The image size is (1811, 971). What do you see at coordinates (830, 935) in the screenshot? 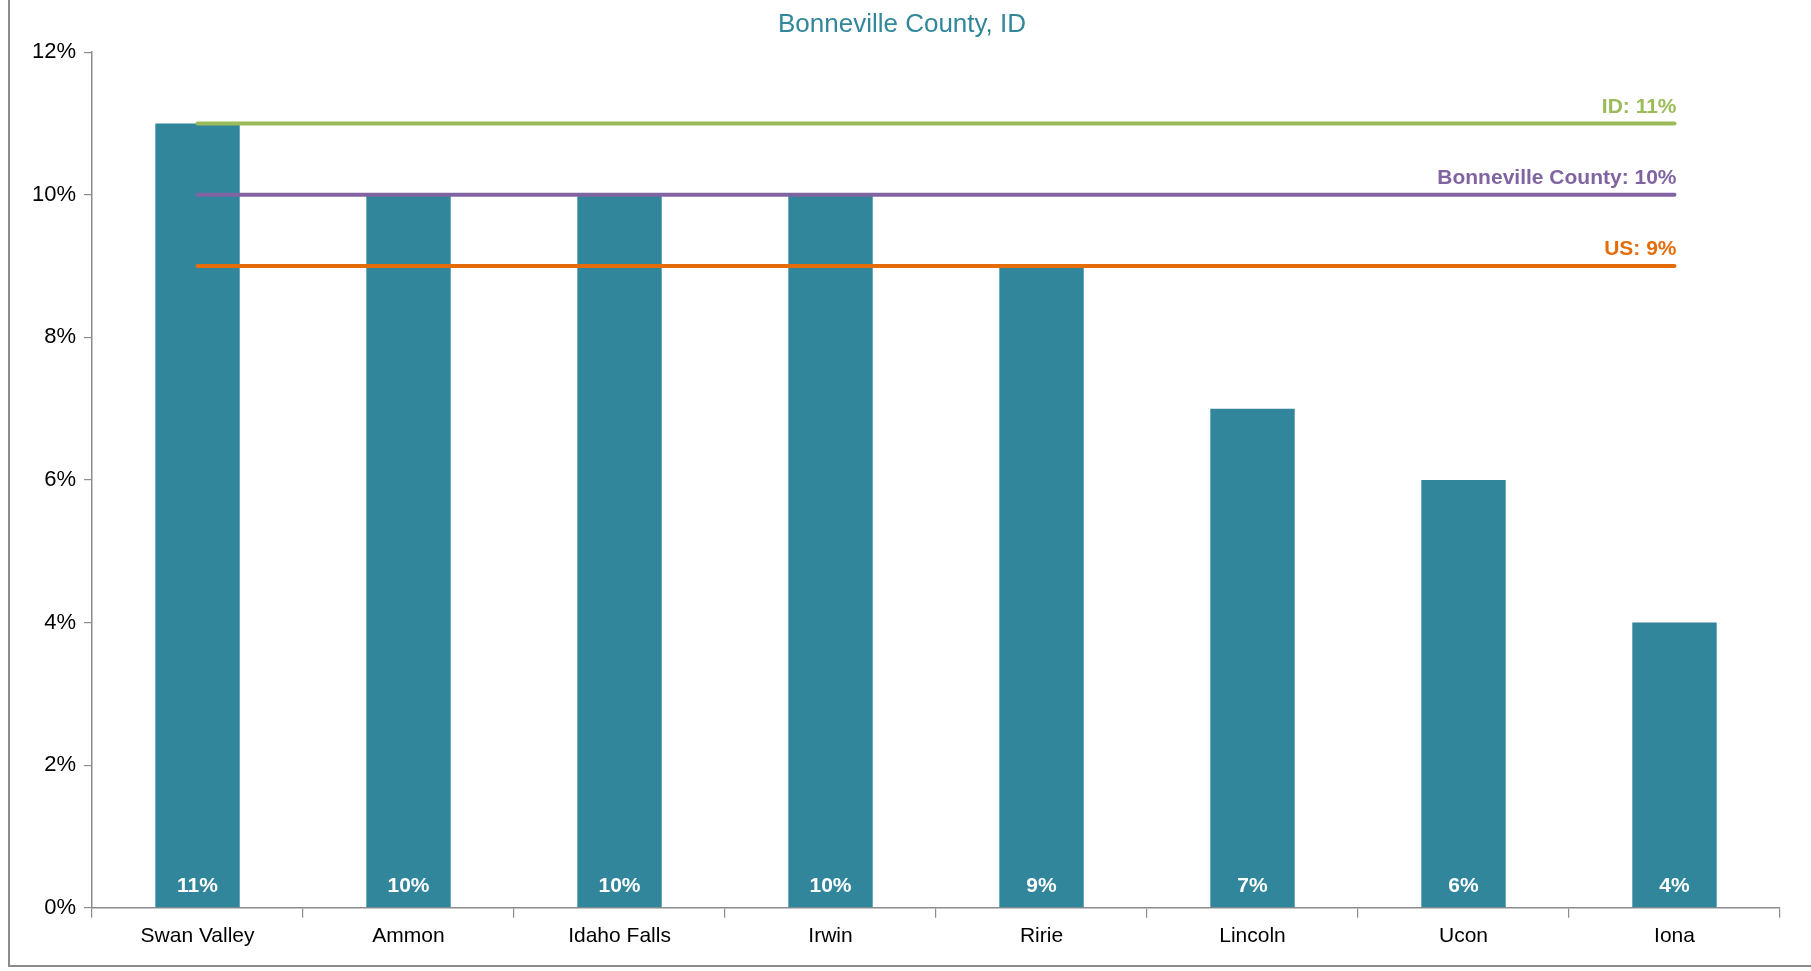
I see `x-tick-label: Irwin` at bounding box center [830, 935].